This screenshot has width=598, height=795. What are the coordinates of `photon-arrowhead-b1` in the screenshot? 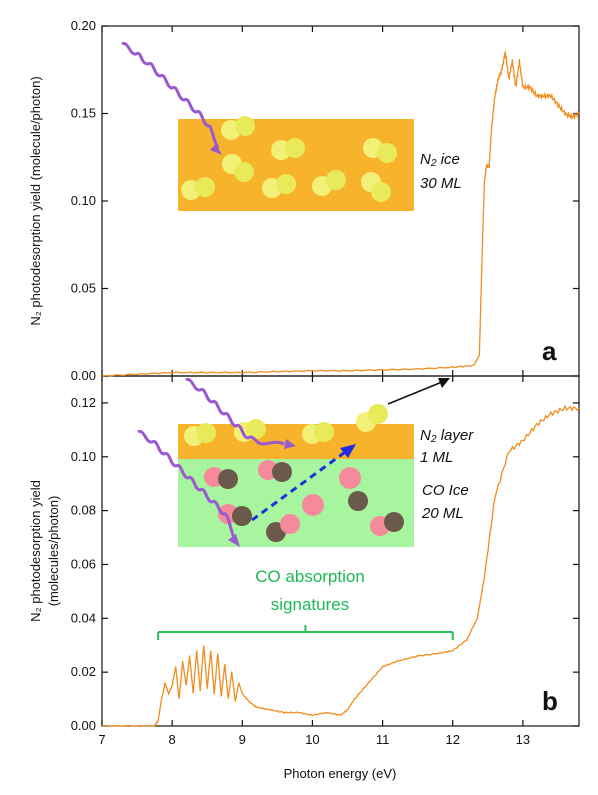 It's located at (290, 444).